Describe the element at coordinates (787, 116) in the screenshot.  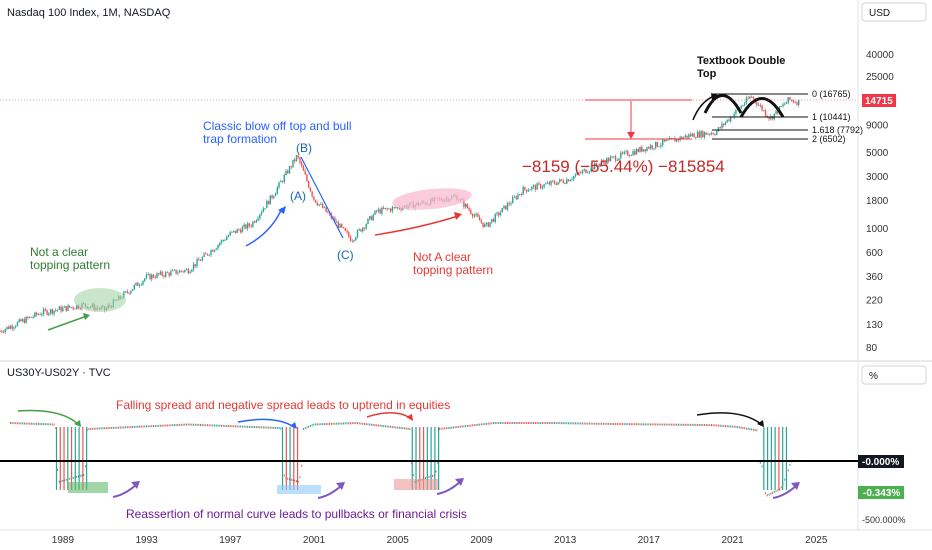
I see `fib-levels: 0 (16765) 1 (10441) 1.618 (7792)2 (6502)` at that location.